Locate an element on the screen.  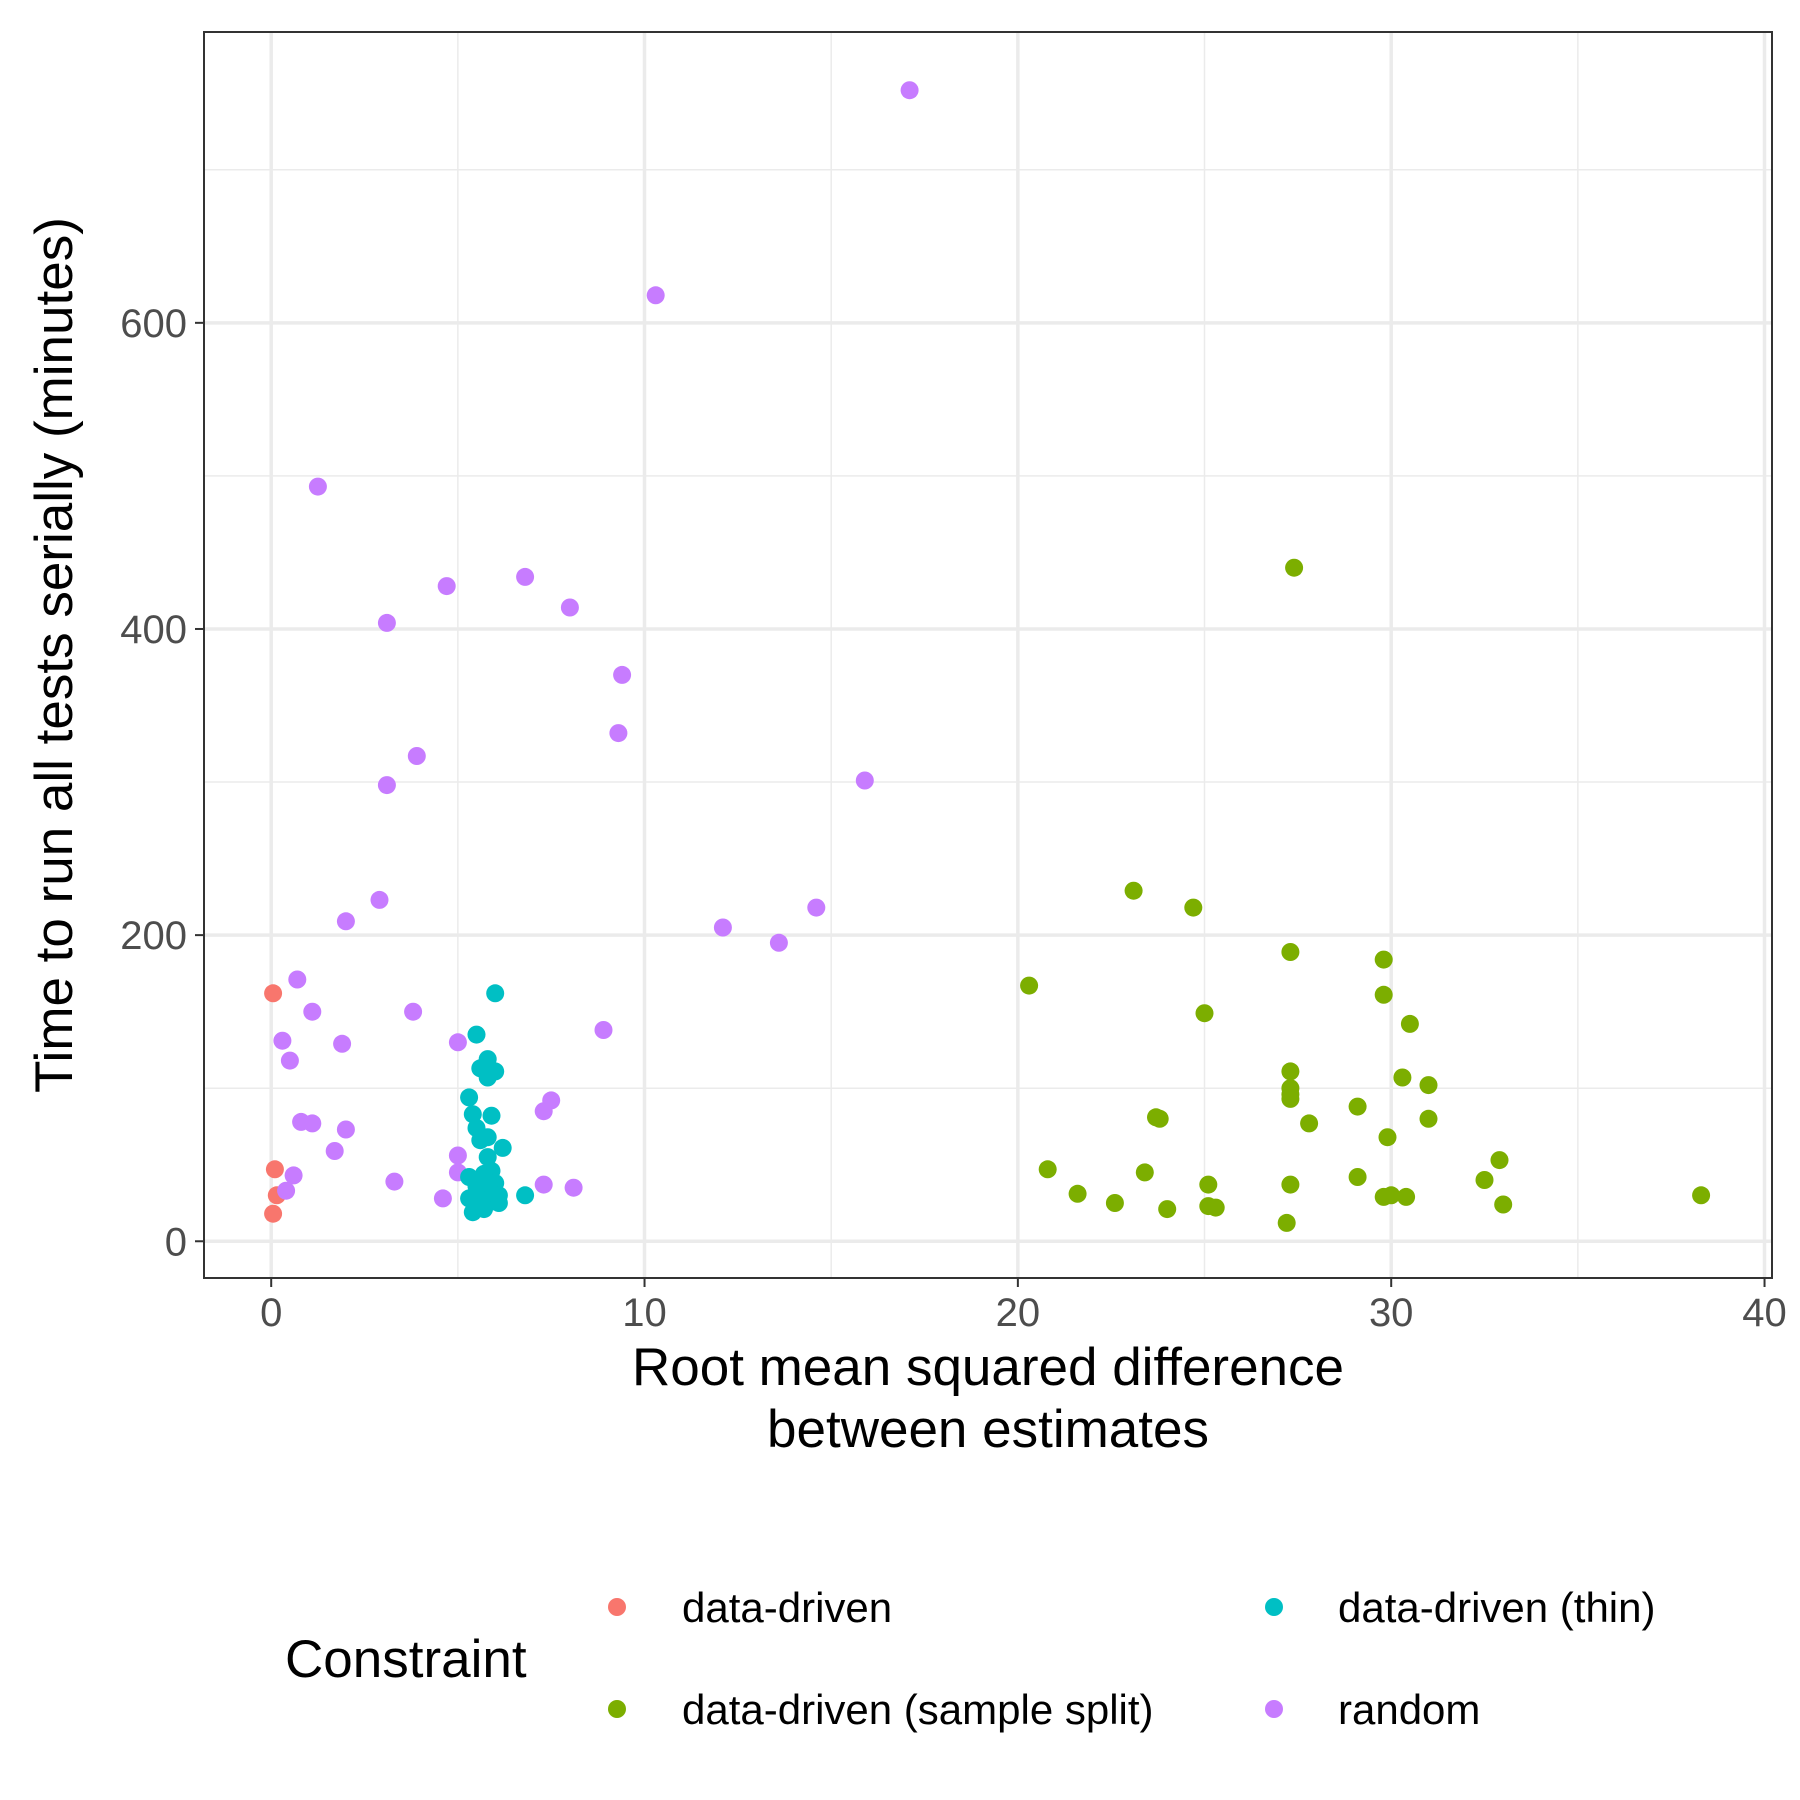
x-axis: 0 10 20 30 40 is located at coordinates (1023, 1306).